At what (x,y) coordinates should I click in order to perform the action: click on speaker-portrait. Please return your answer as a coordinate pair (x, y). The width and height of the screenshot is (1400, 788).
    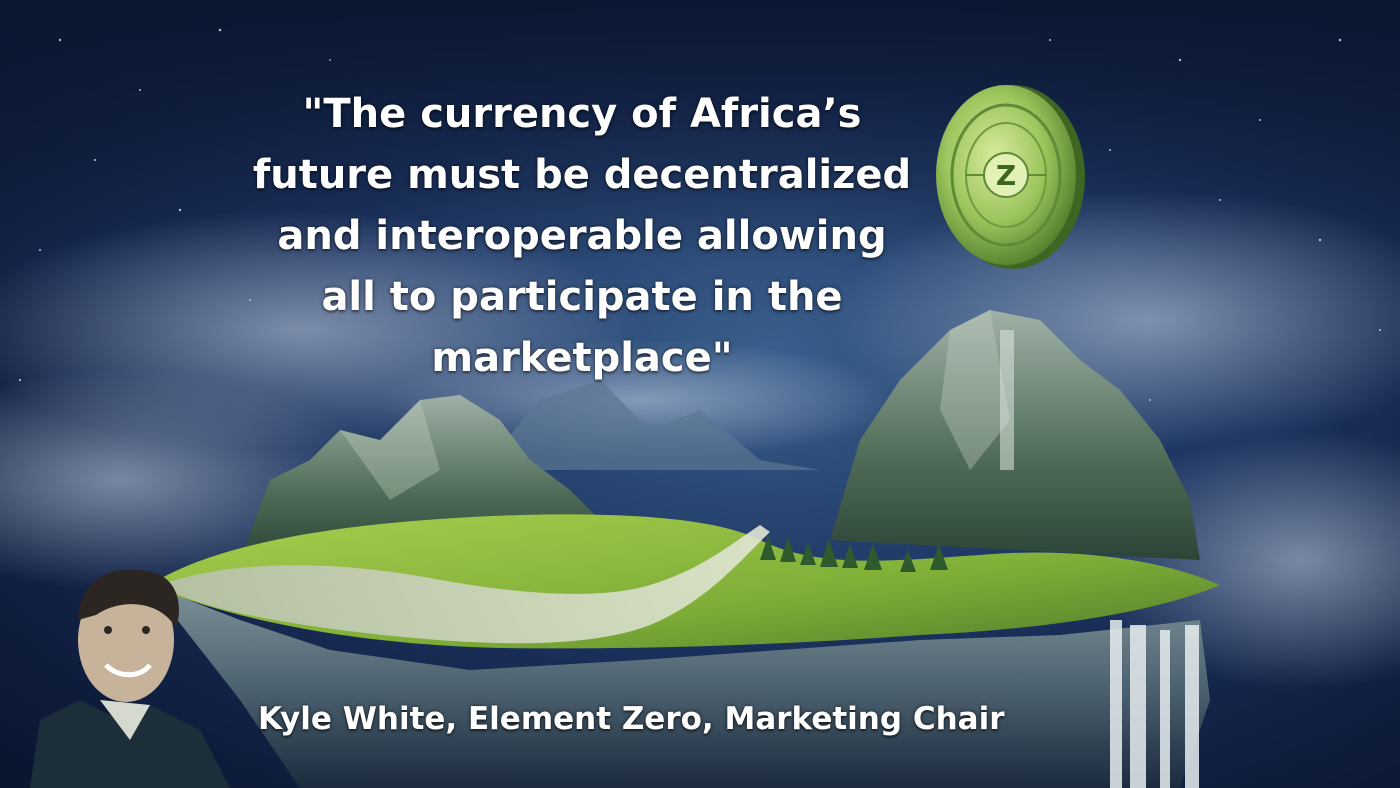
    Looking at the image, I should click on (130, 678).